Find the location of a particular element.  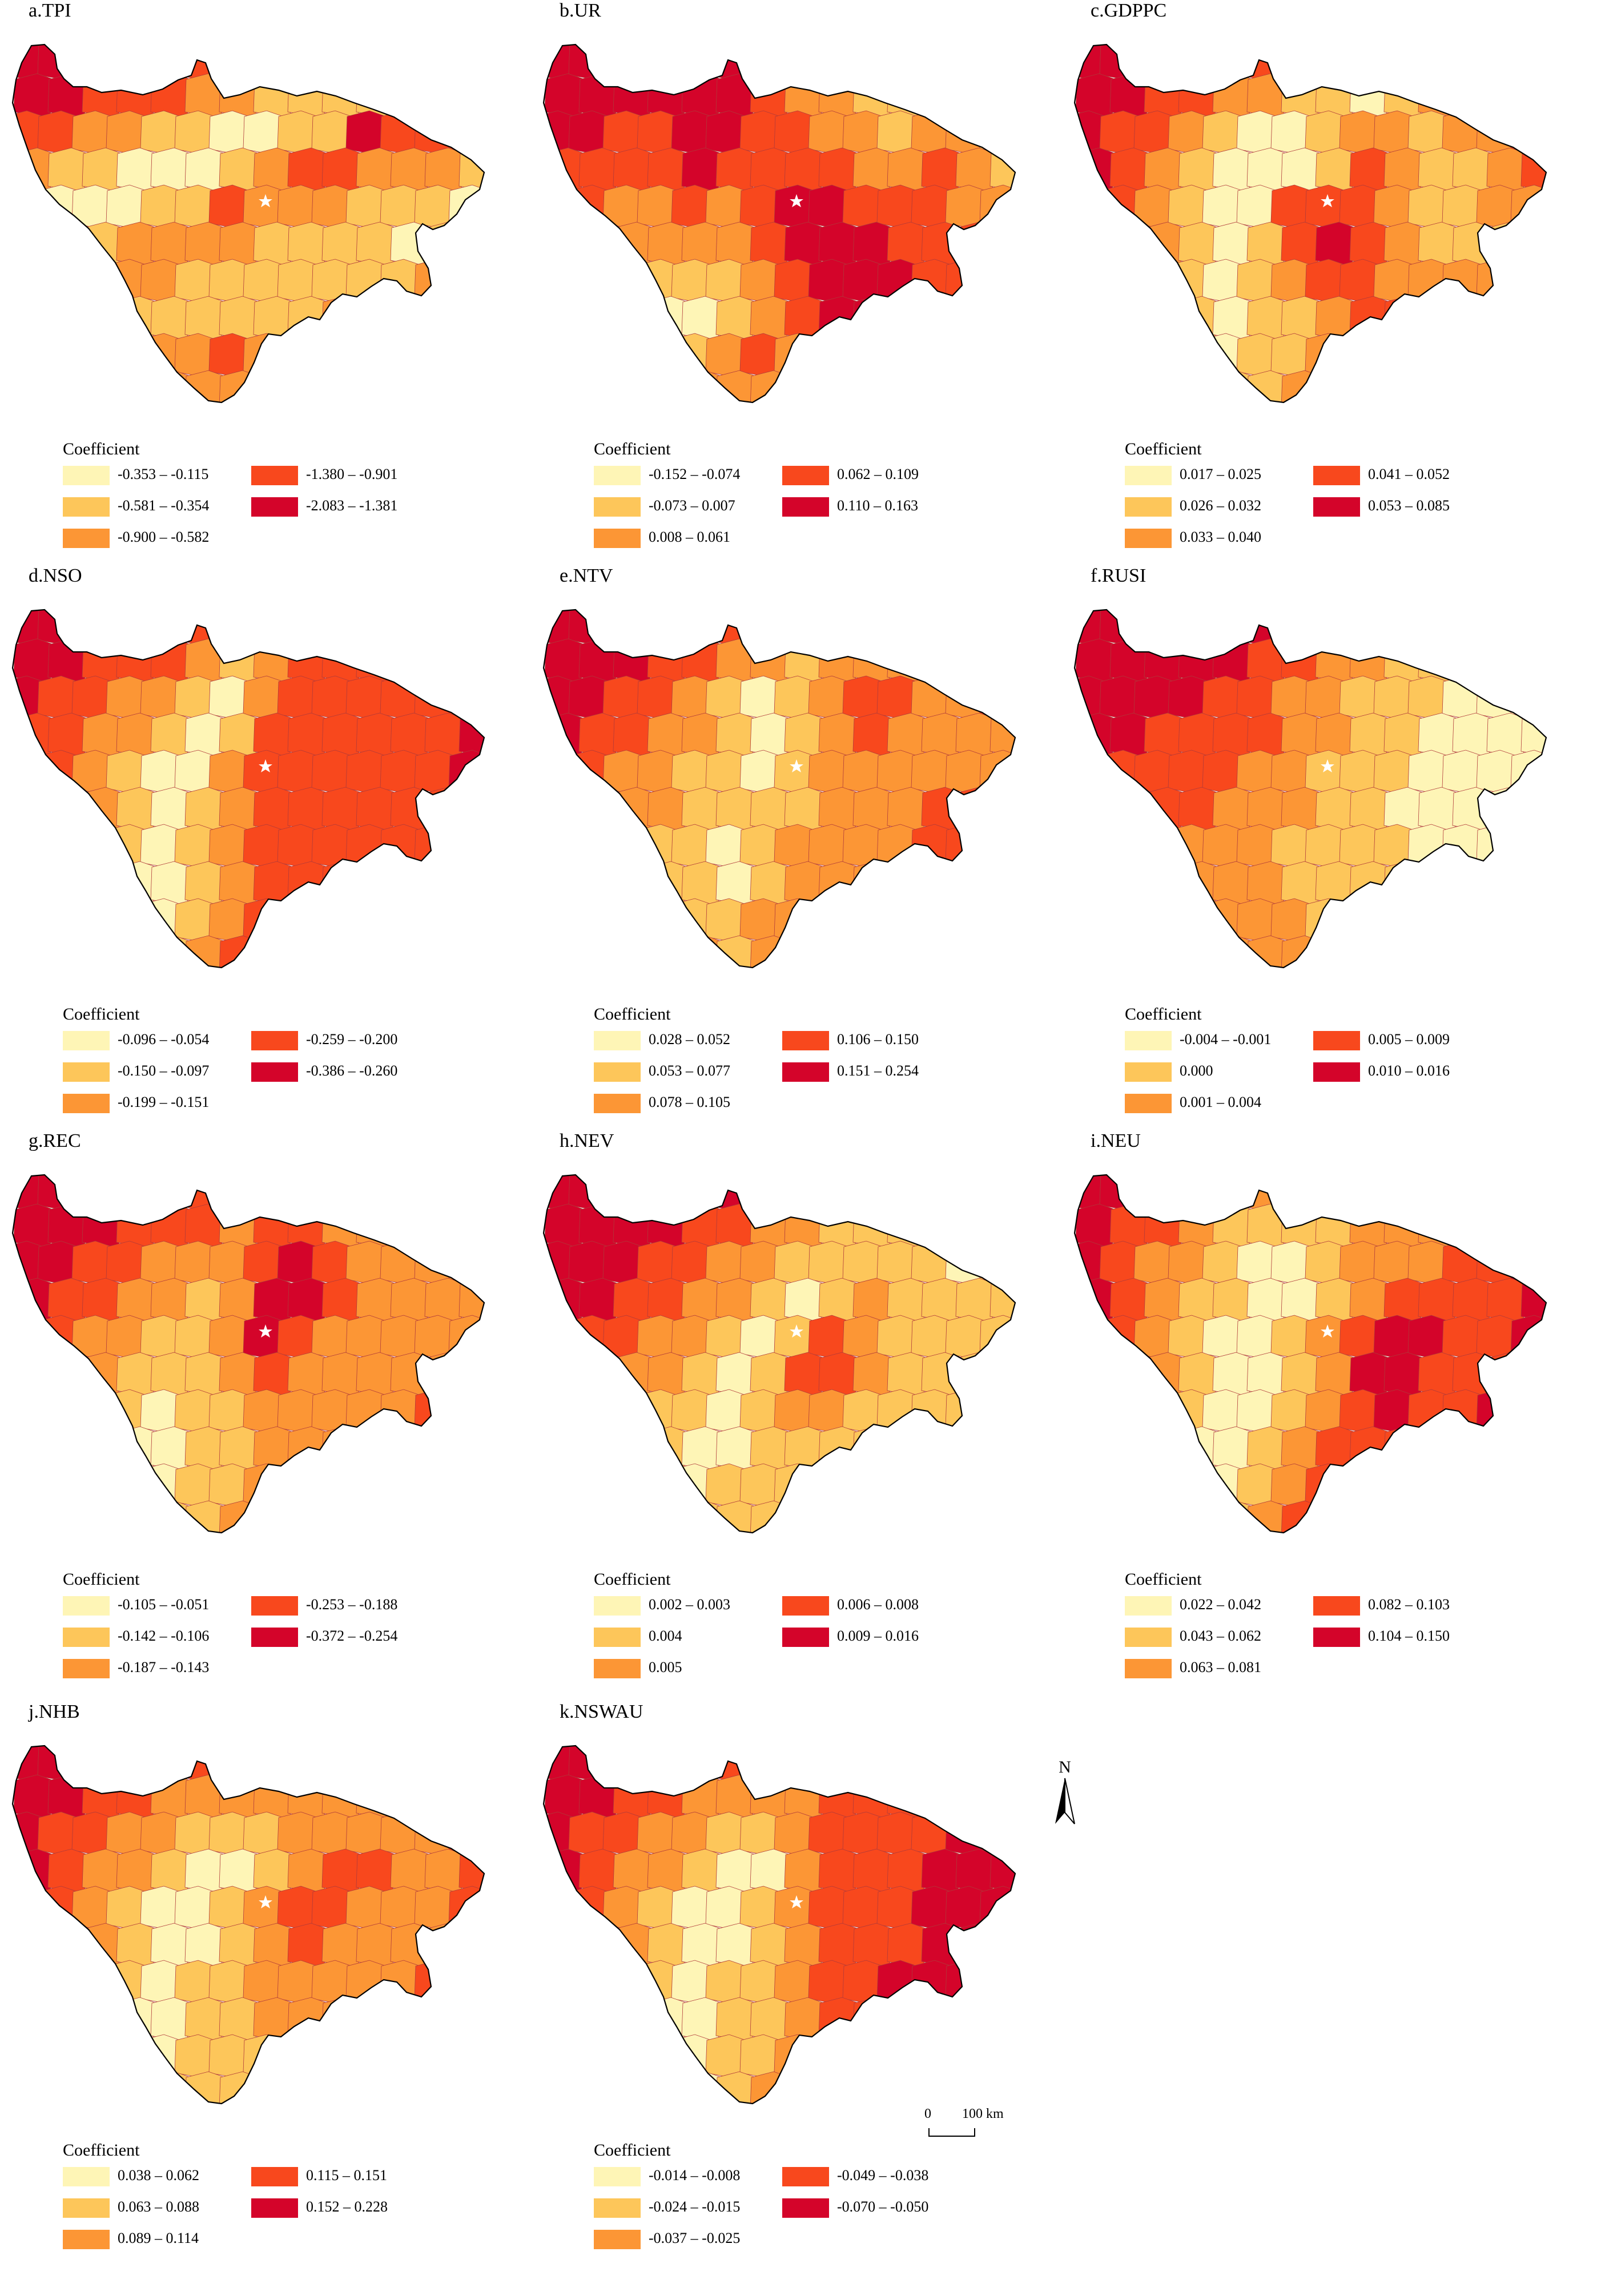

scale-zero-label: 0 is located at coordinates (928, 2113).